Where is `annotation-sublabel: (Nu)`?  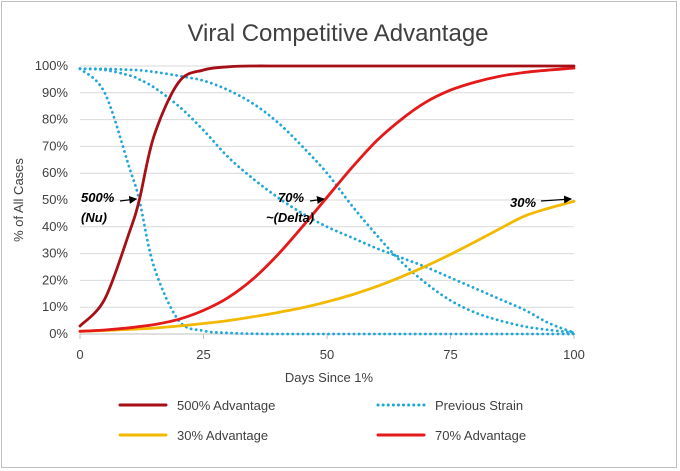
annotation-sublabel: (Nu) is located at coordinates (94, 217).